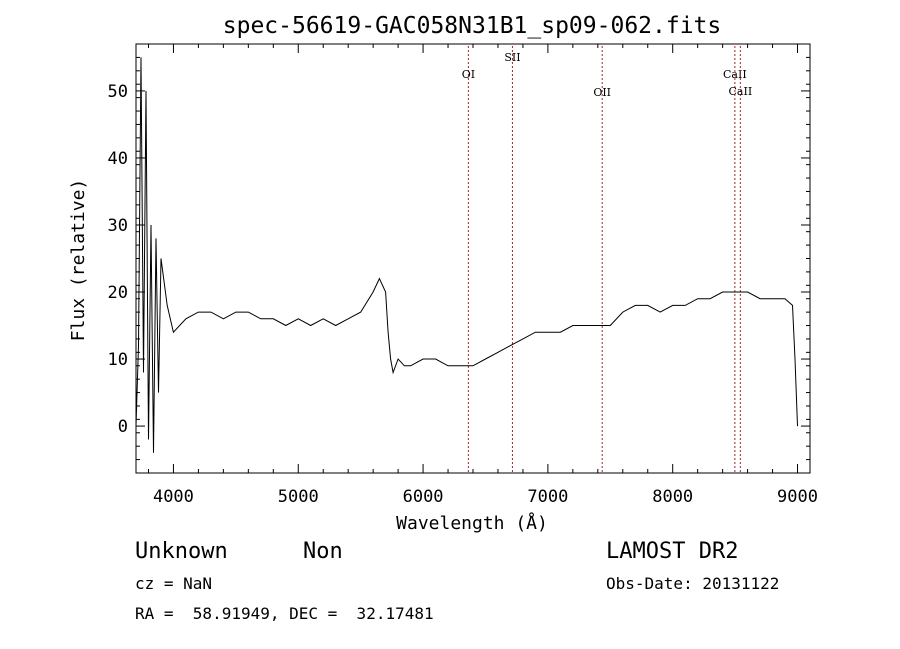 This screenshot has height=649, width=900. Describe the element at coordinates (512, 57) in the screenshot. I see `line-label: SII` at that location.